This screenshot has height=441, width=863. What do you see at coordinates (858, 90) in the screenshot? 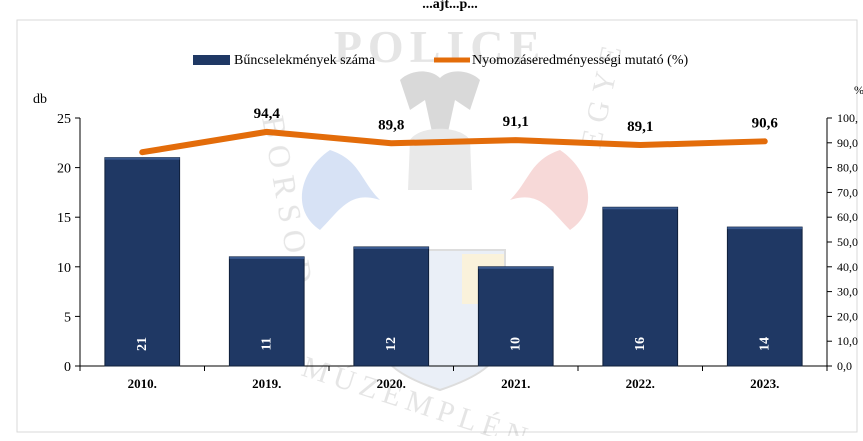
I see `y-right-axis-label: %` at bounding box center [858, 90].